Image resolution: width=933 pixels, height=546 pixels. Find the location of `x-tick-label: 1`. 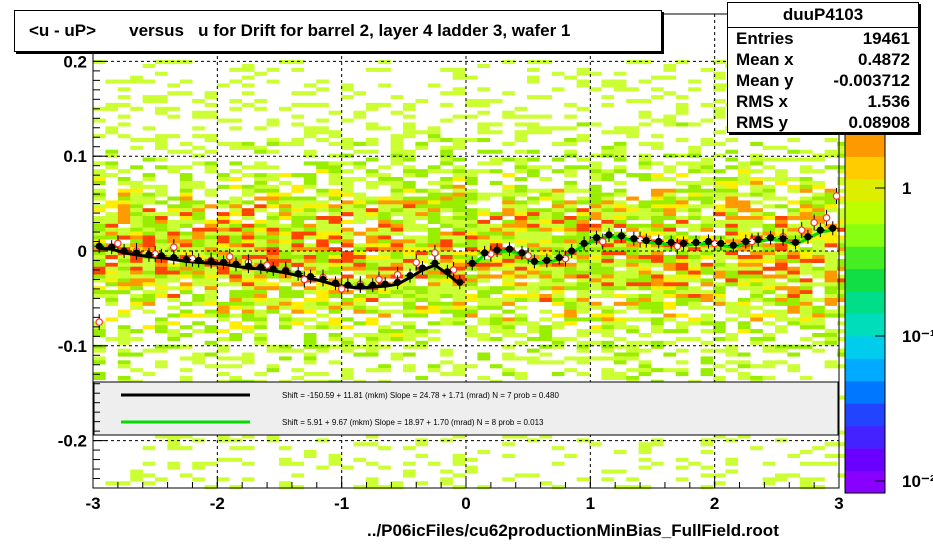

x-tick-label: 1 is located at coordinates (590, 503).